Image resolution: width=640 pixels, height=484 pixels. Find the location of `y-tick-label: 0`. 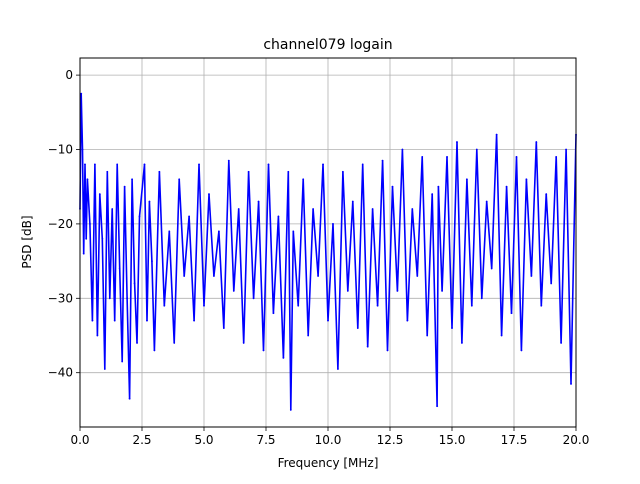

y-tick-label: 0 is located at coordinates (69, 75).